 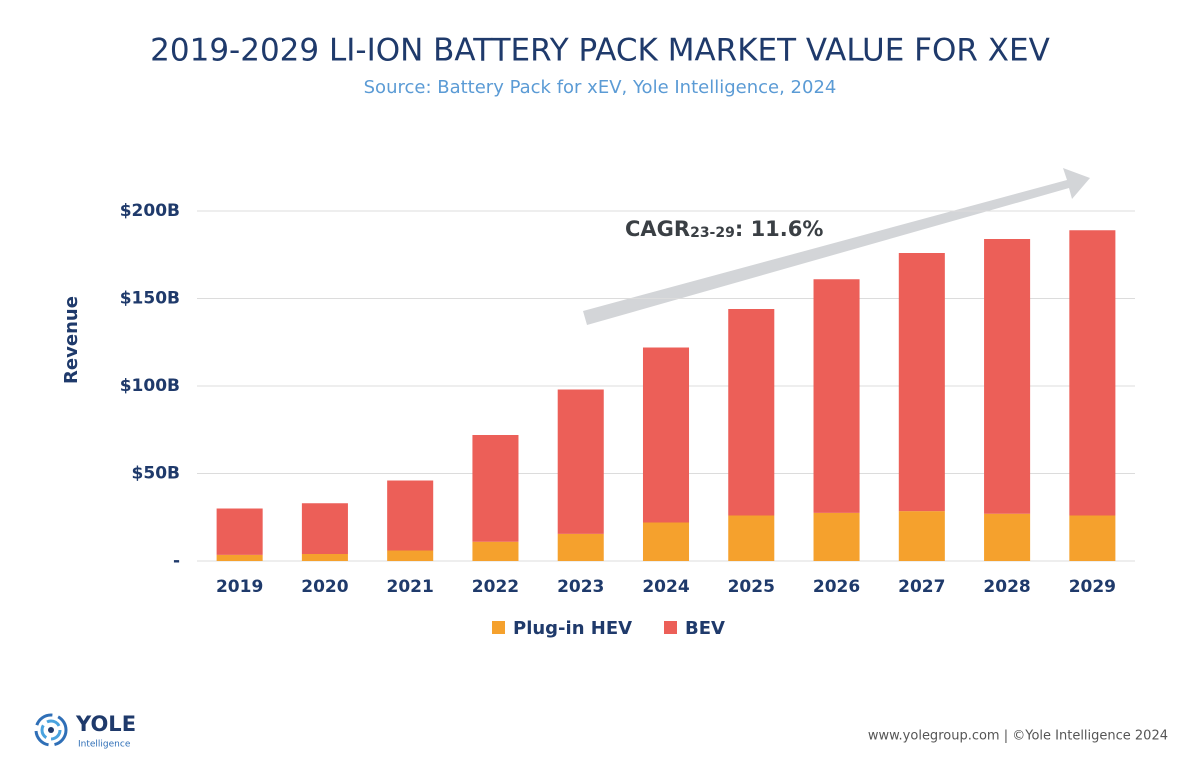 I want to click on y-tick-label: $200B, so click(x=150, y=211).